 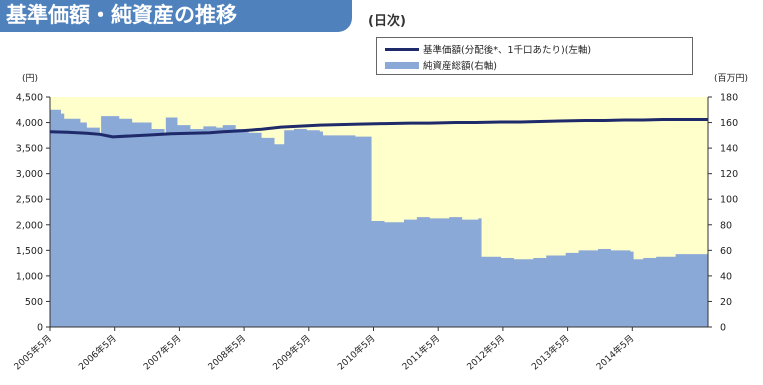 What do you see at coordinates (291, 352) in the screenshot?
I see `x-tick-label: 2009年5月` at bounding box center [291, 352].